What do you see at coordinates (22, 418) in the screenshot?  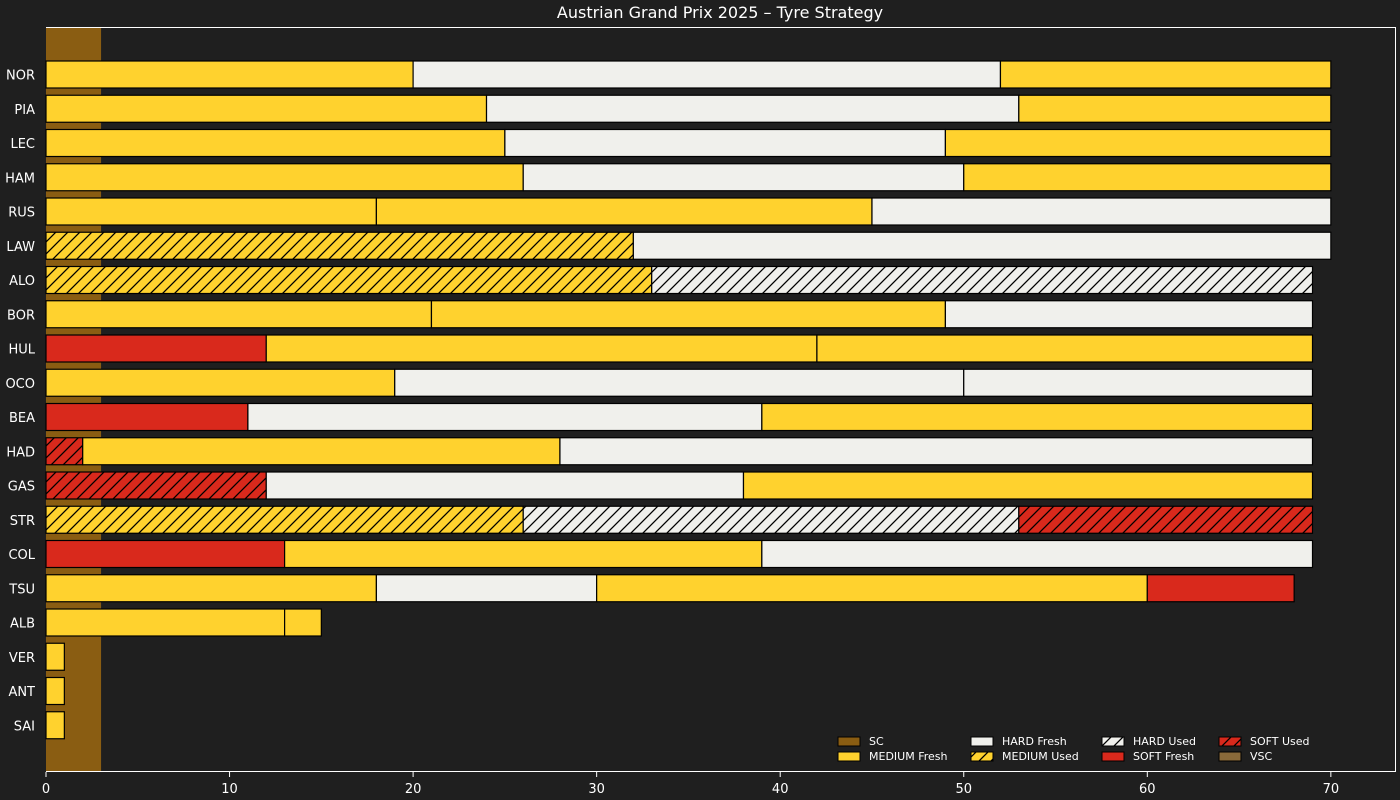 I see `driver-label-bea: BEA` at bounding box center [22, 418].